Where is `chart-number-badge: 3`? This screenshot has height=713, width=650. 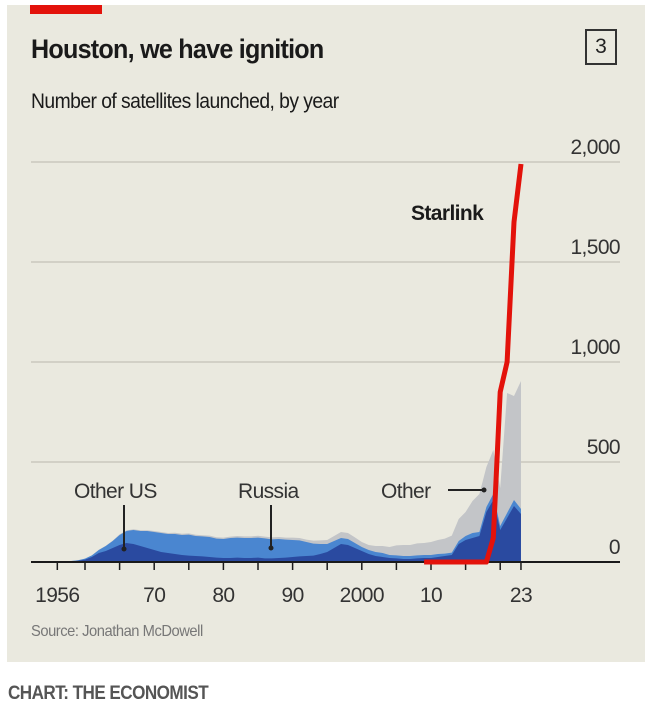
chart-number-badge: 3 is located at coordinates (601, 47).